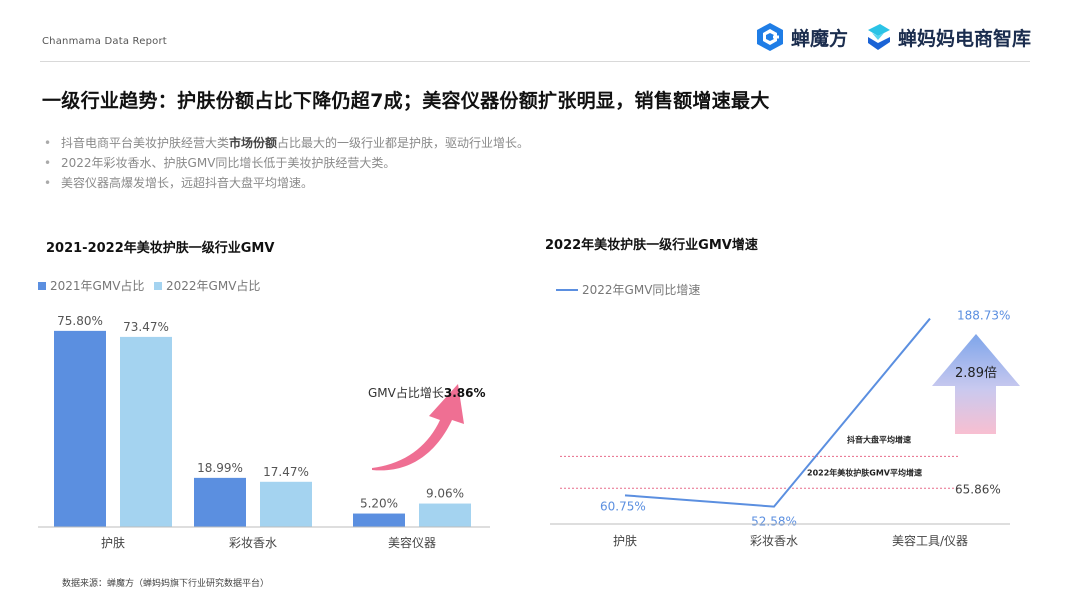  I want to click on line-value-label: 188.73%, so click(983, 316).